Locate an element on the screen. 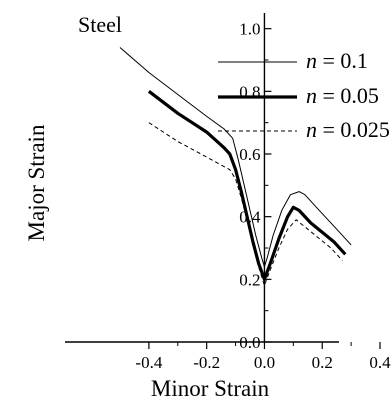  y-tick-label: 0.6 is located at coordinates (249, 154).